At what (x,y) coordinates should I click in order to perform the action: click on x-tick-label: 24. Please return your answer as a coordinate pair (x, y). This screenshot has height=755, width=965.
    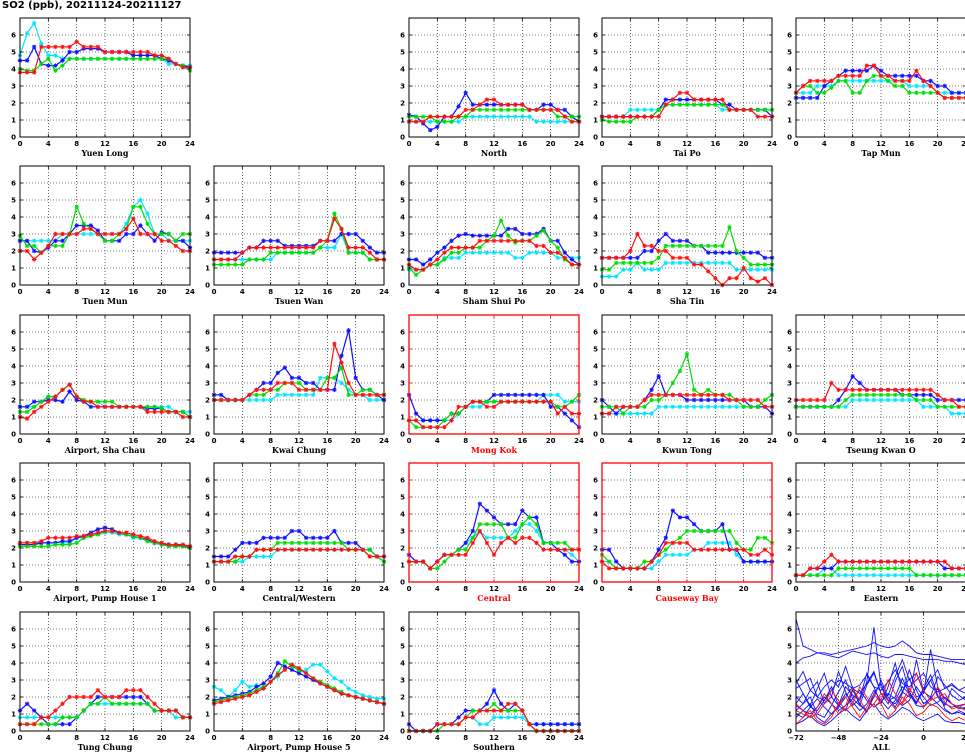
    Looking at the image, I should click on (190, 144).